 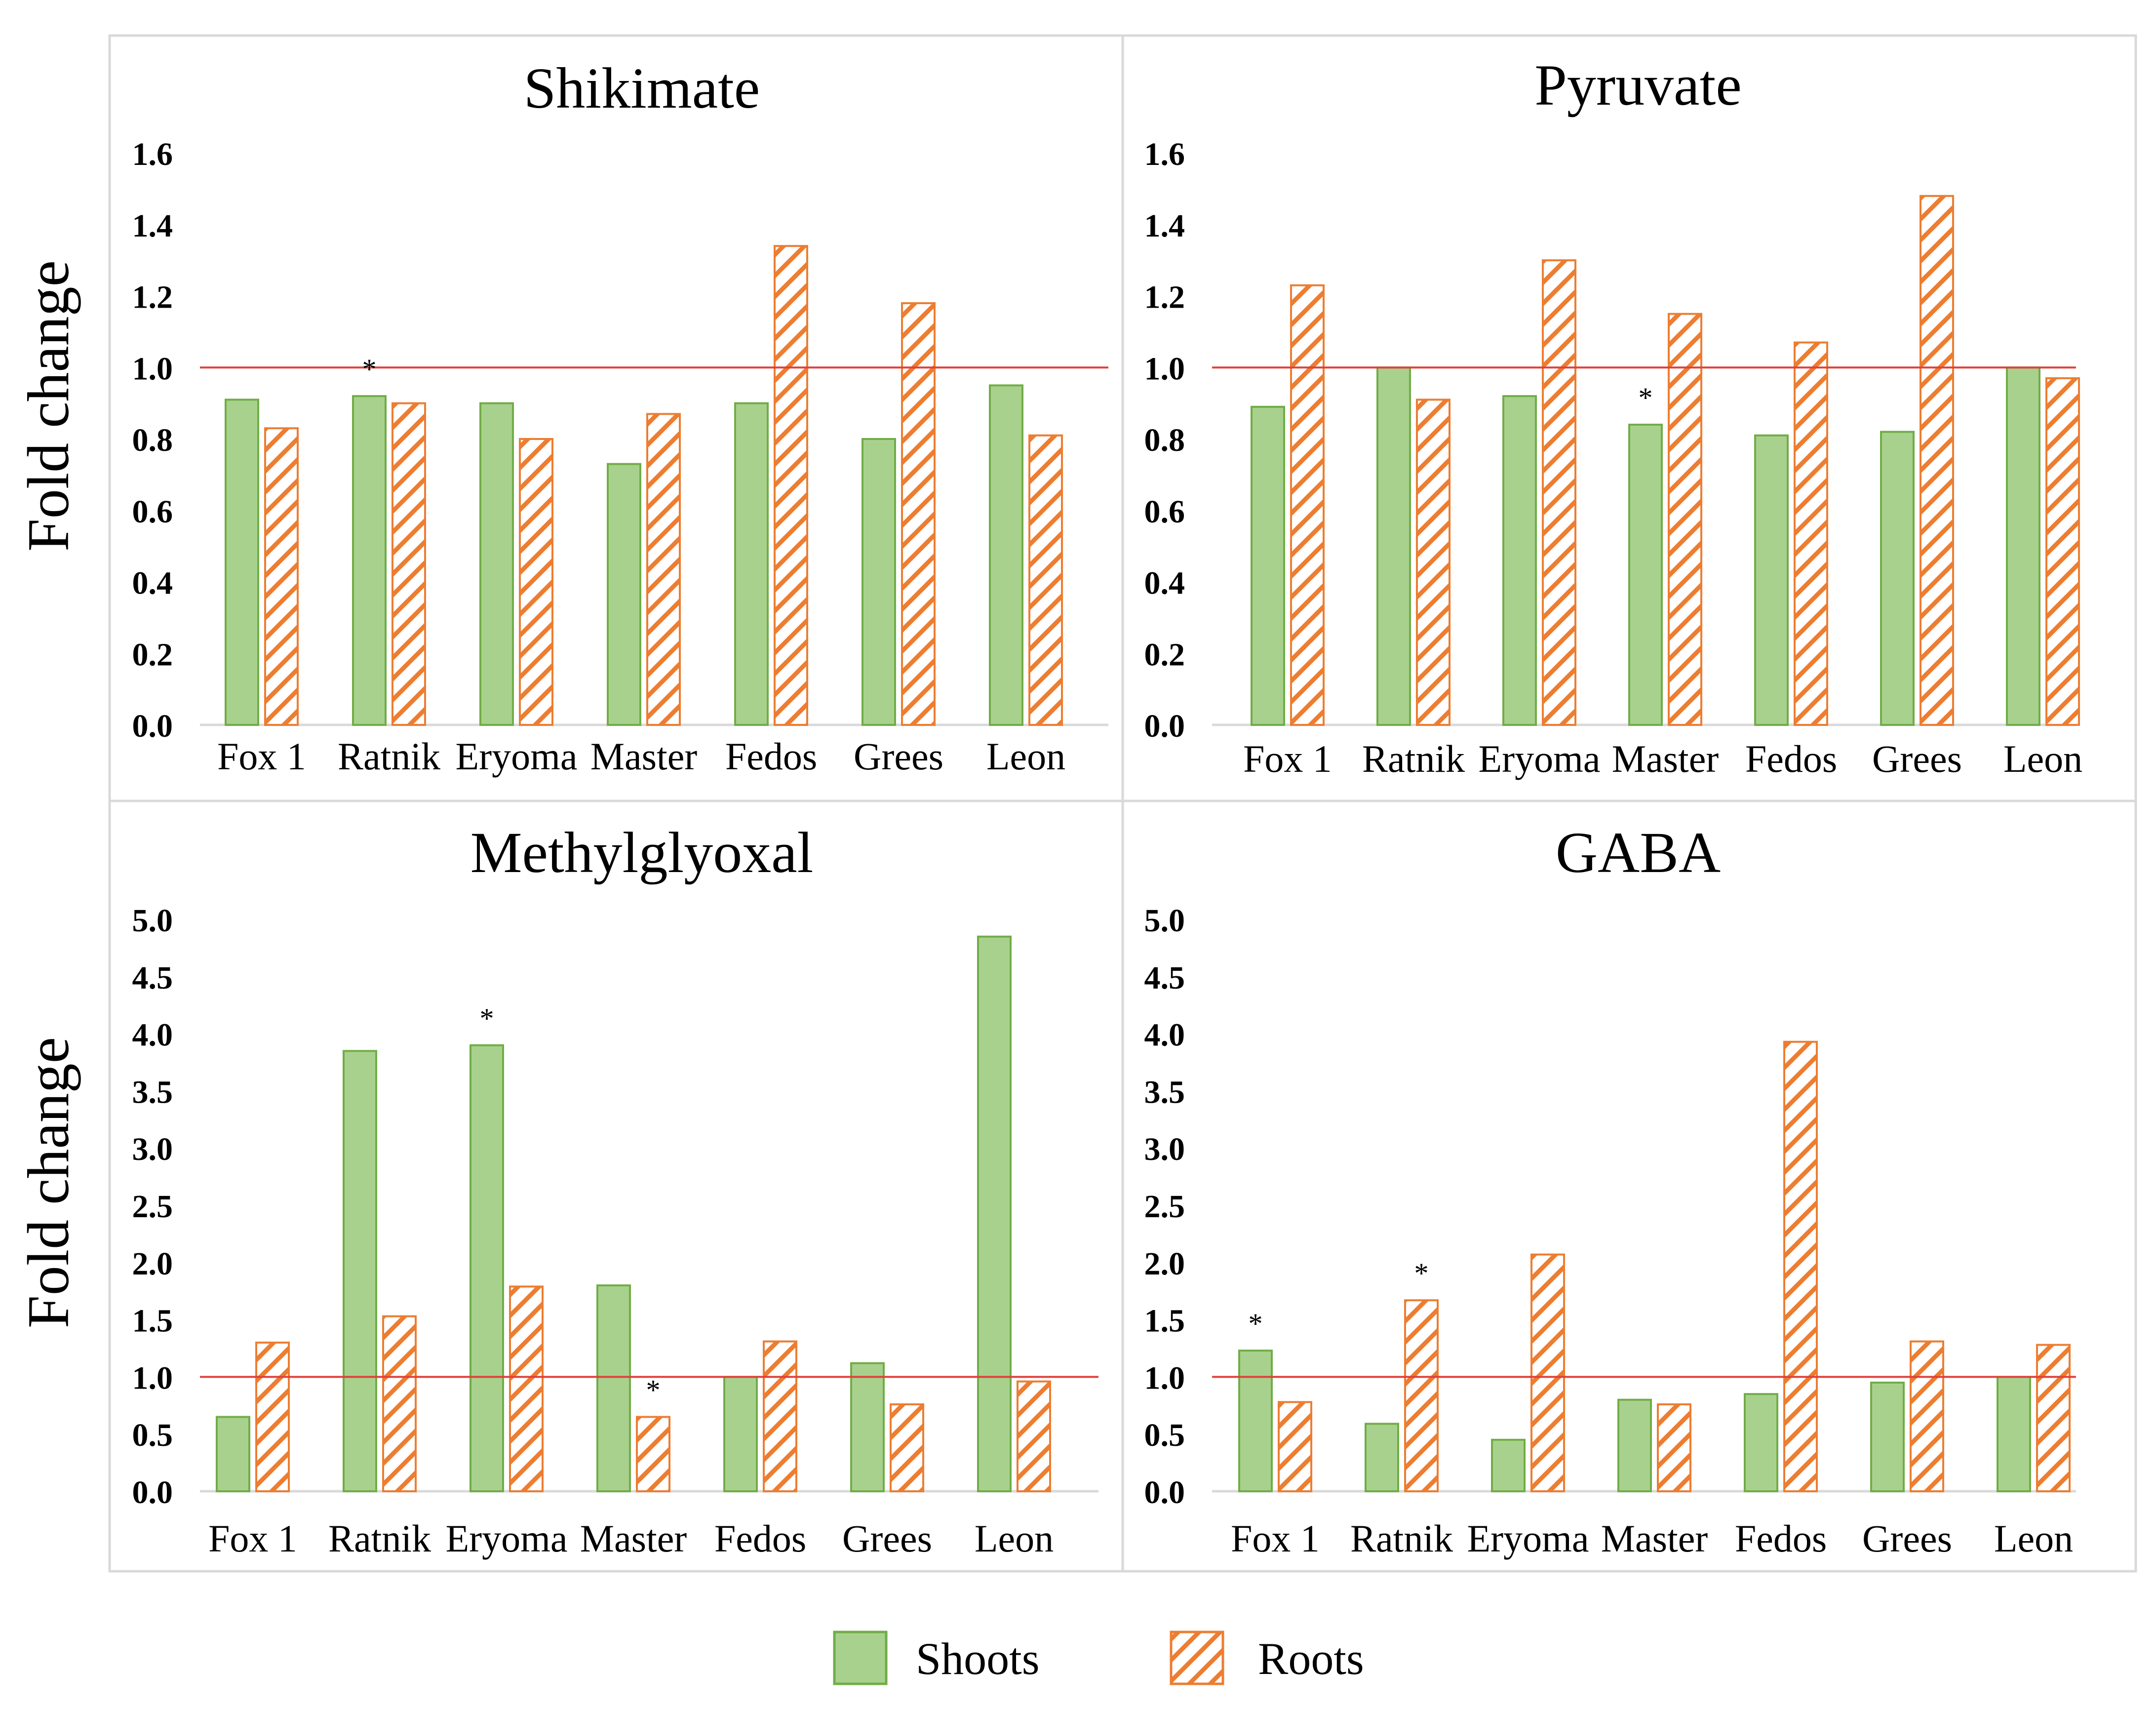 I want to click on y-tick-label: 3.0, so click(x=1164, y=1149).